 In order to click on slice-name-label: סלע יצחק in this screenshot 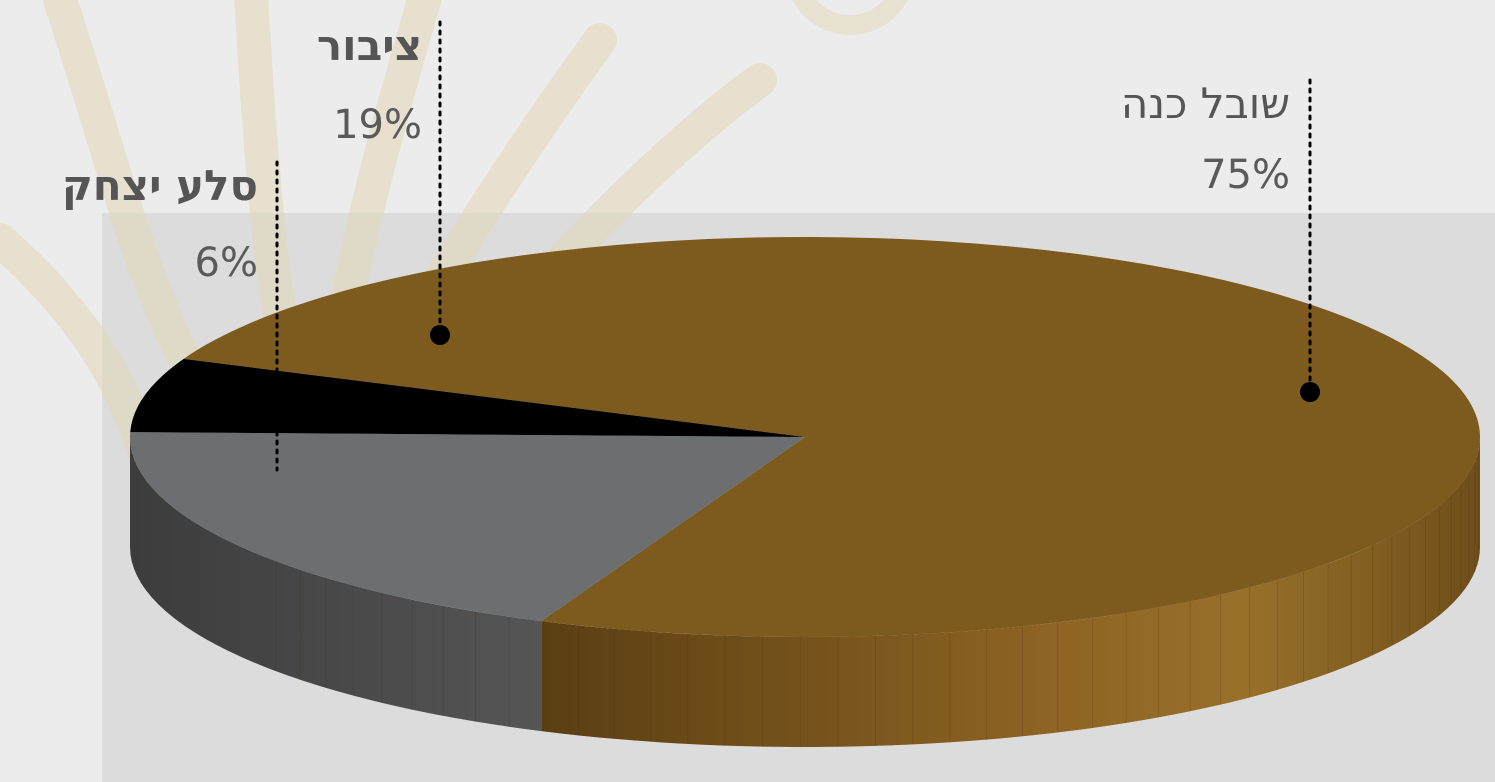, I will do `click(160, 185)`.